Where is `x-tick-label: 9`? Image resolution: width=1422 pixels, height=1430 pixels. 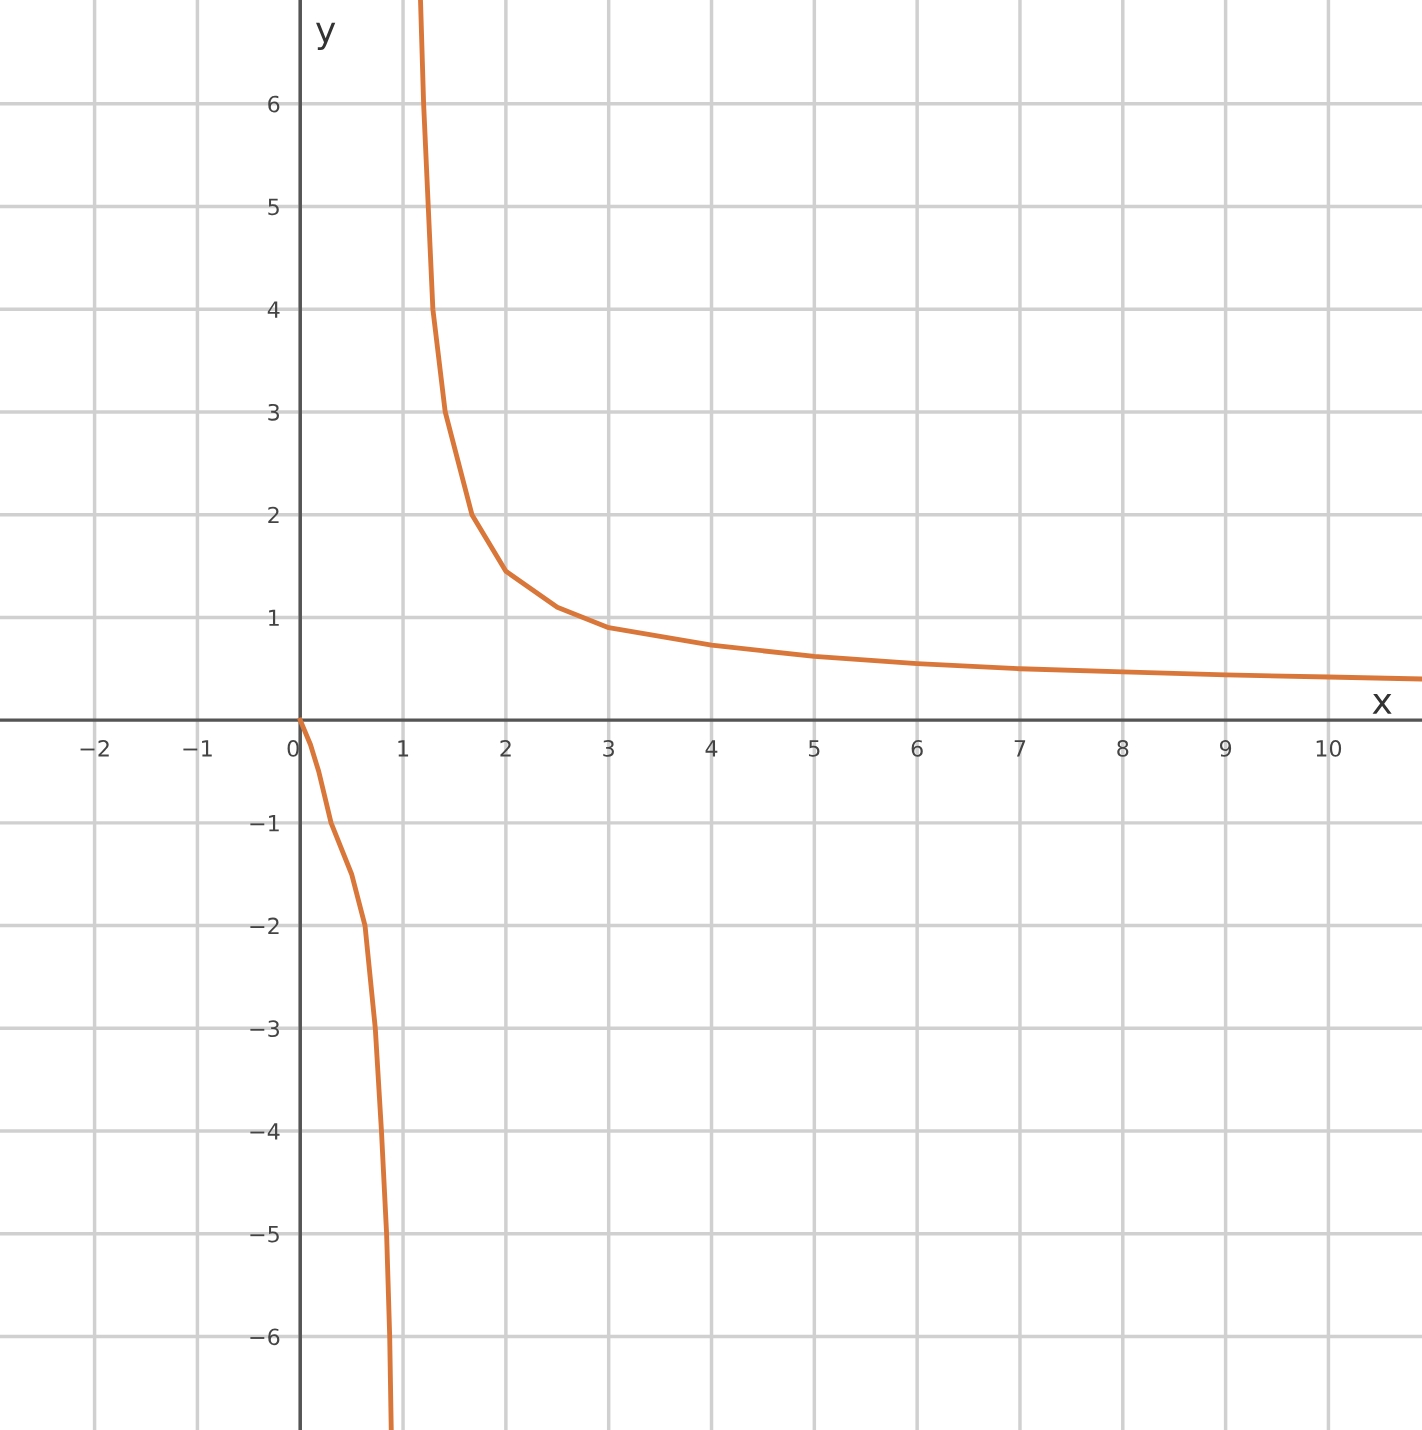
x-tick-label: 9 is located at coordinates (1225, 748).